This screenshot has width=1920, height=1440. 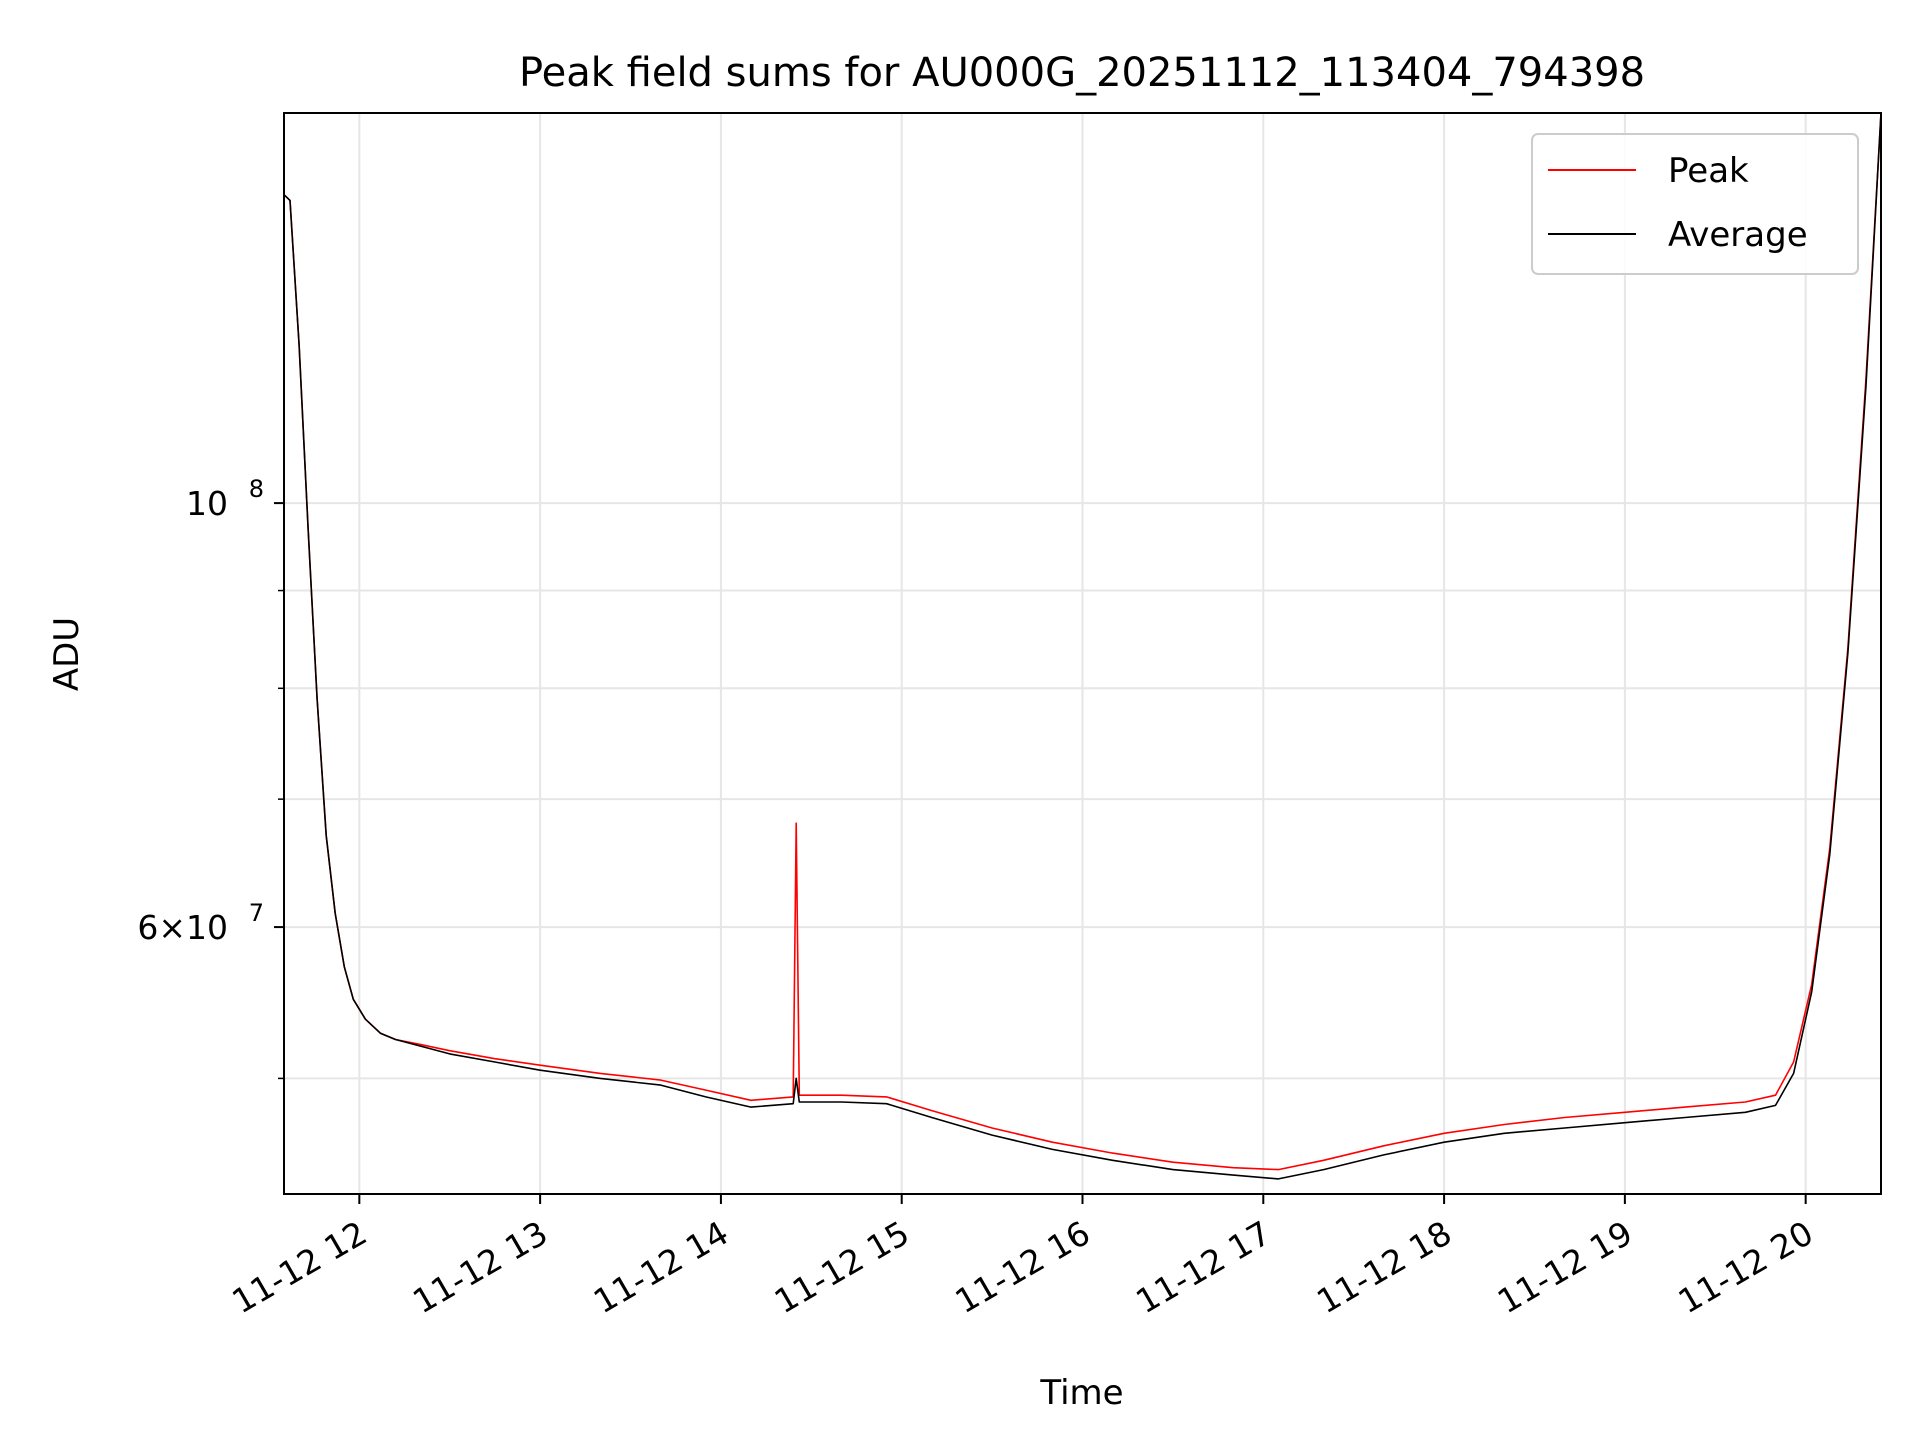 I want to click on legend-label-peak: Peak, so click(x=1708, y=171).